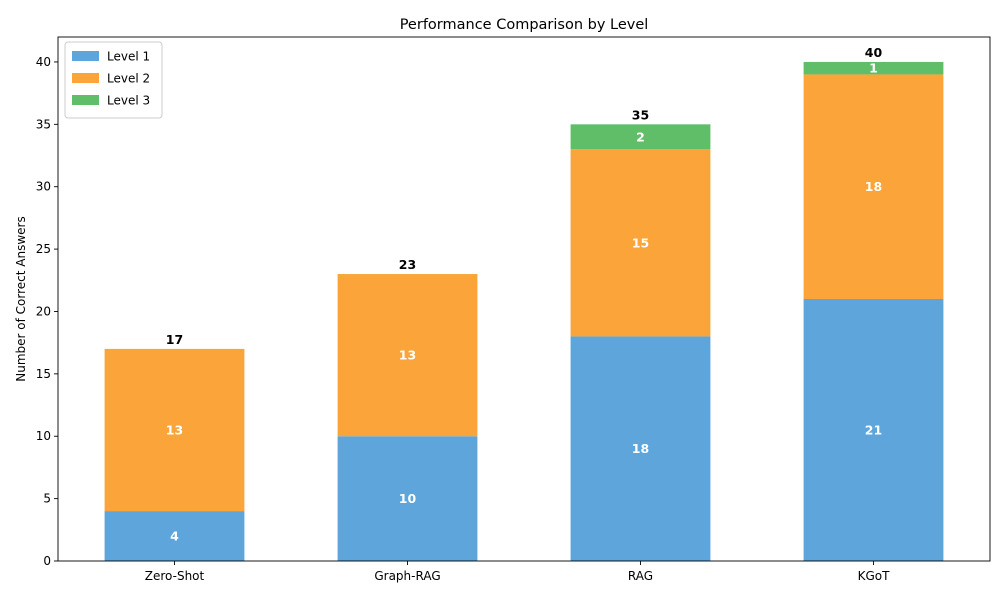  I want to click on y-tick-label: 35, so click(43, 124).